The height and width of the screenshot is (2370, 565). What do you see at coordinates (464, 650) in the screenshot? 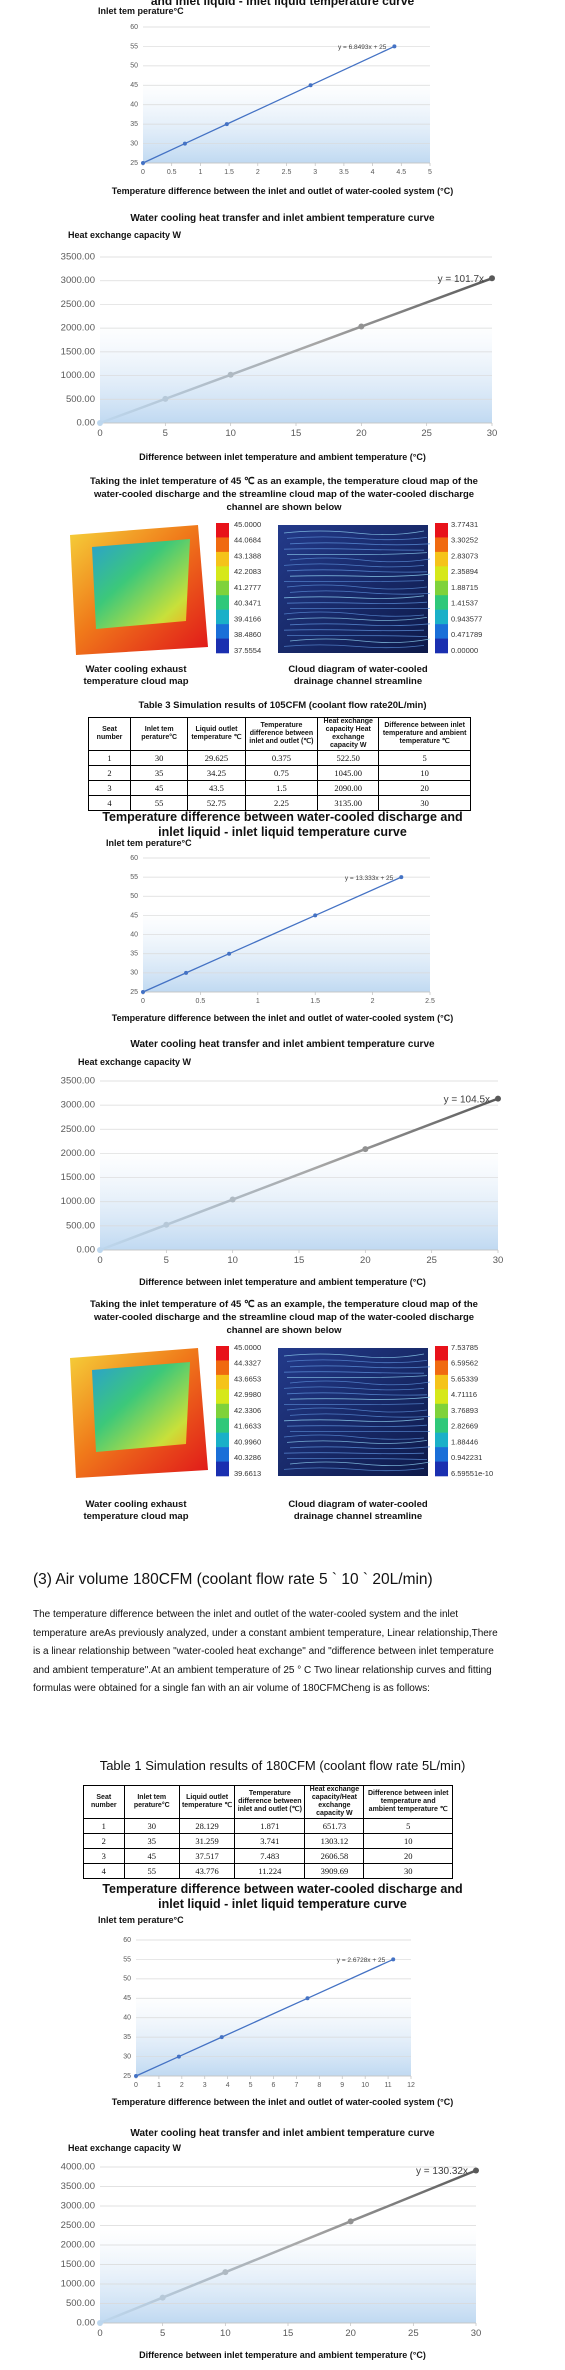
I see `colorbar-label: 0.00000` at bounding box center [464, 650].